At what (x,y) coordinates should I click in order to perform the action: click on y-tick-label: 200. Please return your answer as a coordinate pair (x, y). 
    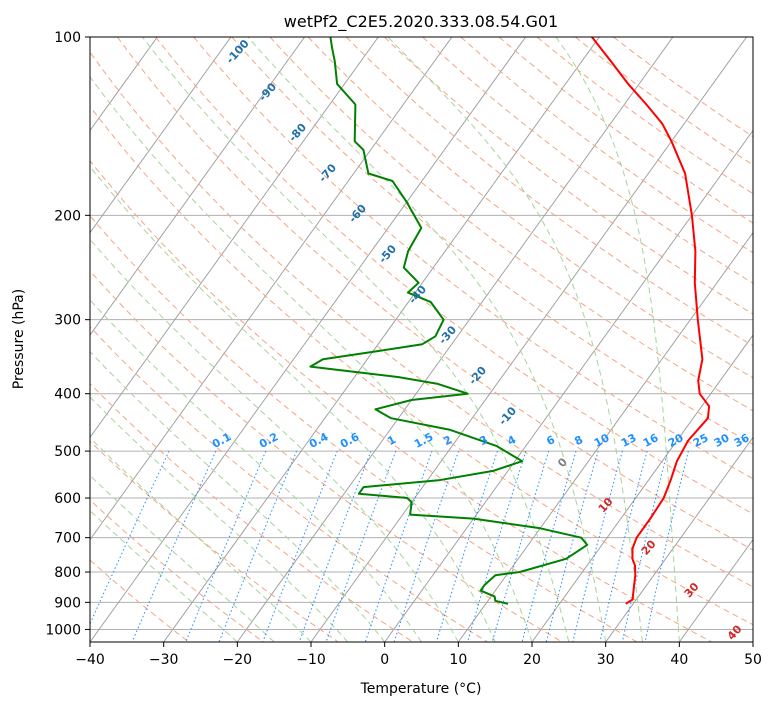
    Looking at the image, I should click on (67, 216).